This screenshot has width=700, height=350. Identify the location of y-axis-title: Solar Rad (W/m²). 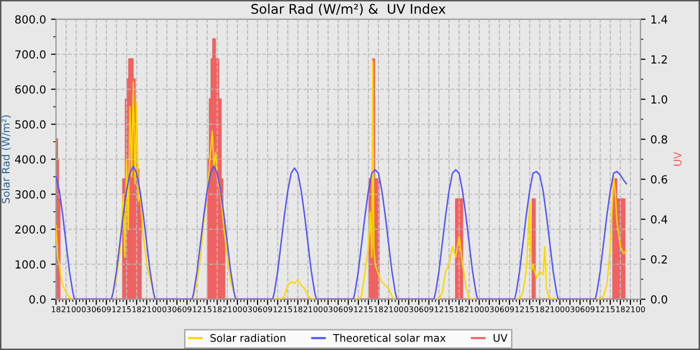
(6, 159).